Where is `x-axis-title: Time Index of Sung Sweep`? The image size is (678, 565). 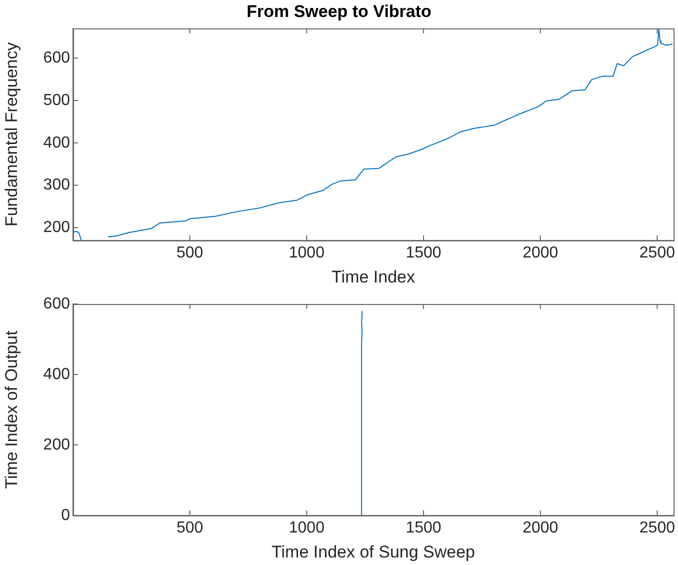
x-axis-title: Time Index of Sung Sweep is located at coordinates (374, 552).